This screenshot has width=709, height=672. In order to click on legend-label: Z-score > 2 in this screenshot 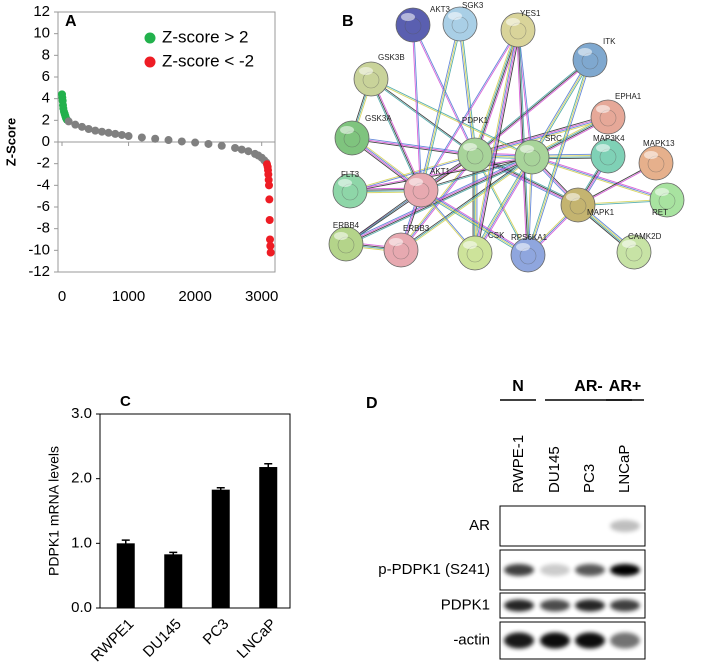, I will do `click(205, 36)`.